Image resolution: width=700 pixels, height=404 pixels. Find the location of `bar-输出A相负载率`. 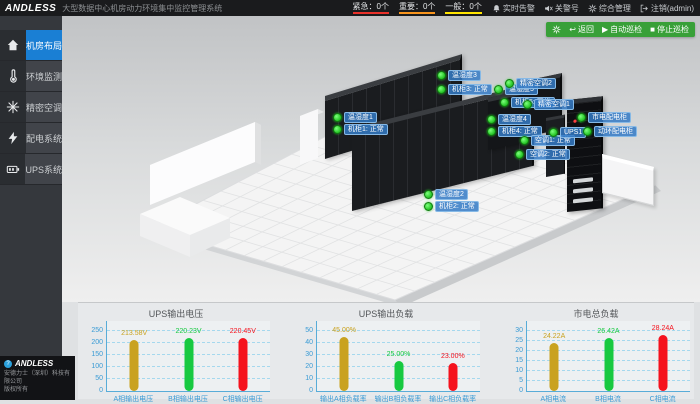

bar-输出A相负载率 is located at coordinates (344, 364).